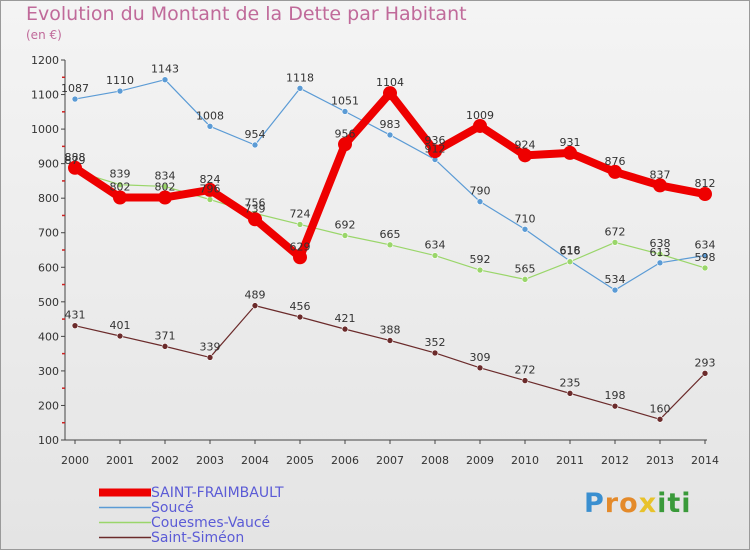 The image size is (750, 550). What do you see at coordinates (120, 186) in the screenshot?
I see `data-label: 802` at bounding box center [120, 186].